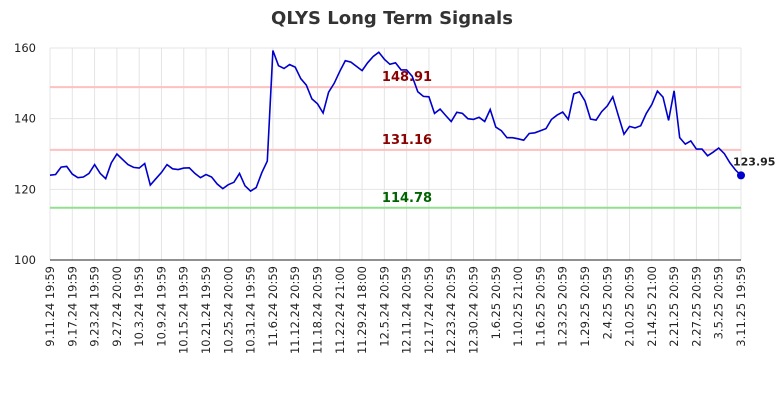  I want to click on x-tick-label: 12.17.24 20:59, so click(429, 310).